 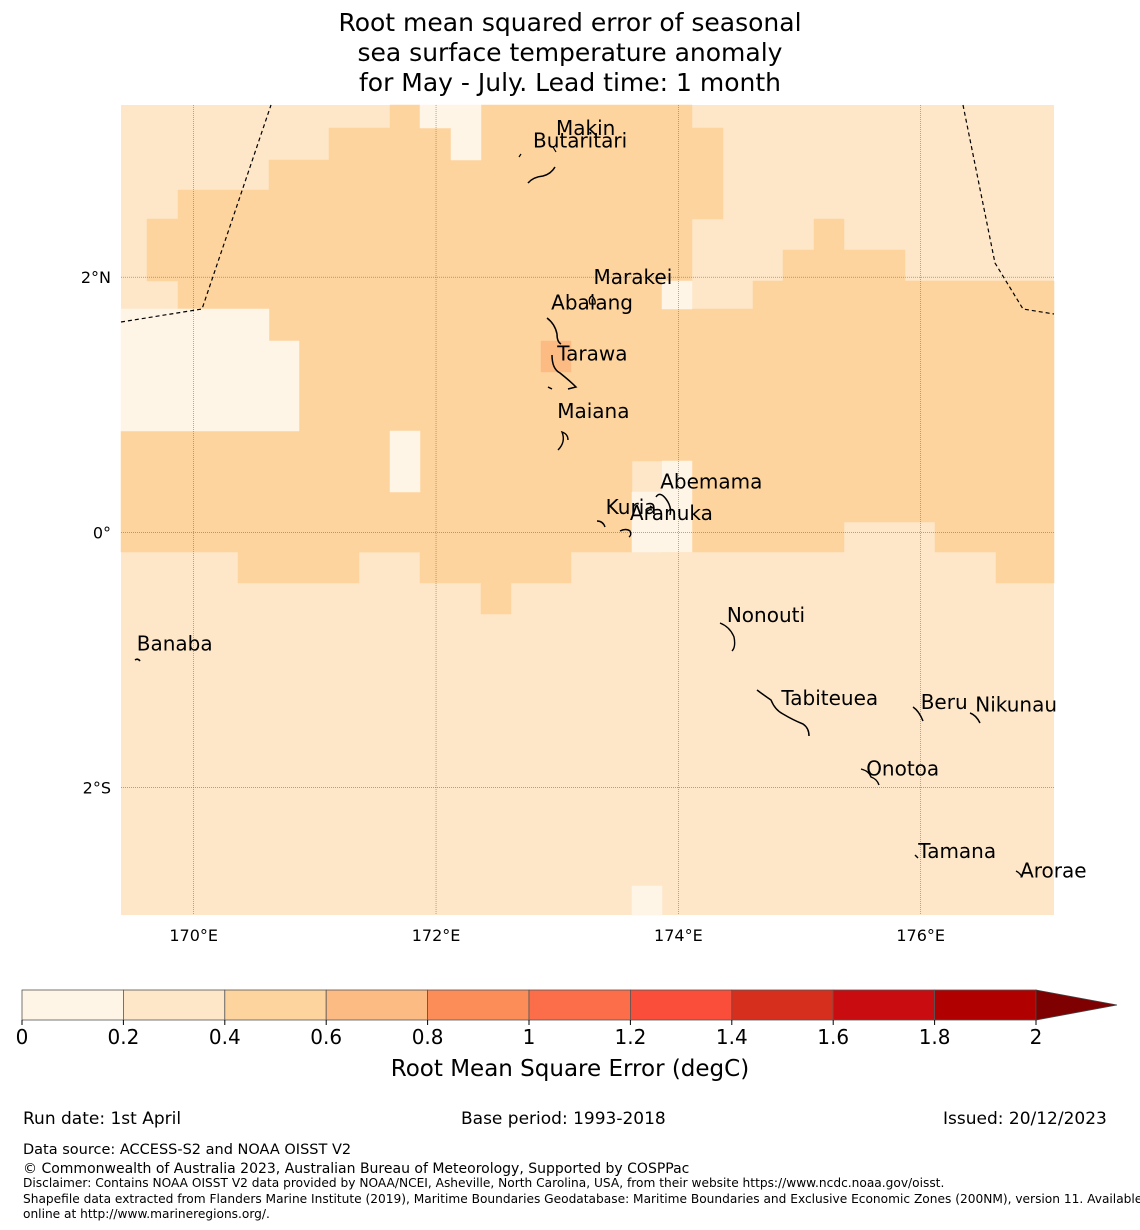 What do you see at coordinates (225, 1037) in the screenshot?
I see `colorbar-tick-label: 0.4` at bounding box center [225, 1037].